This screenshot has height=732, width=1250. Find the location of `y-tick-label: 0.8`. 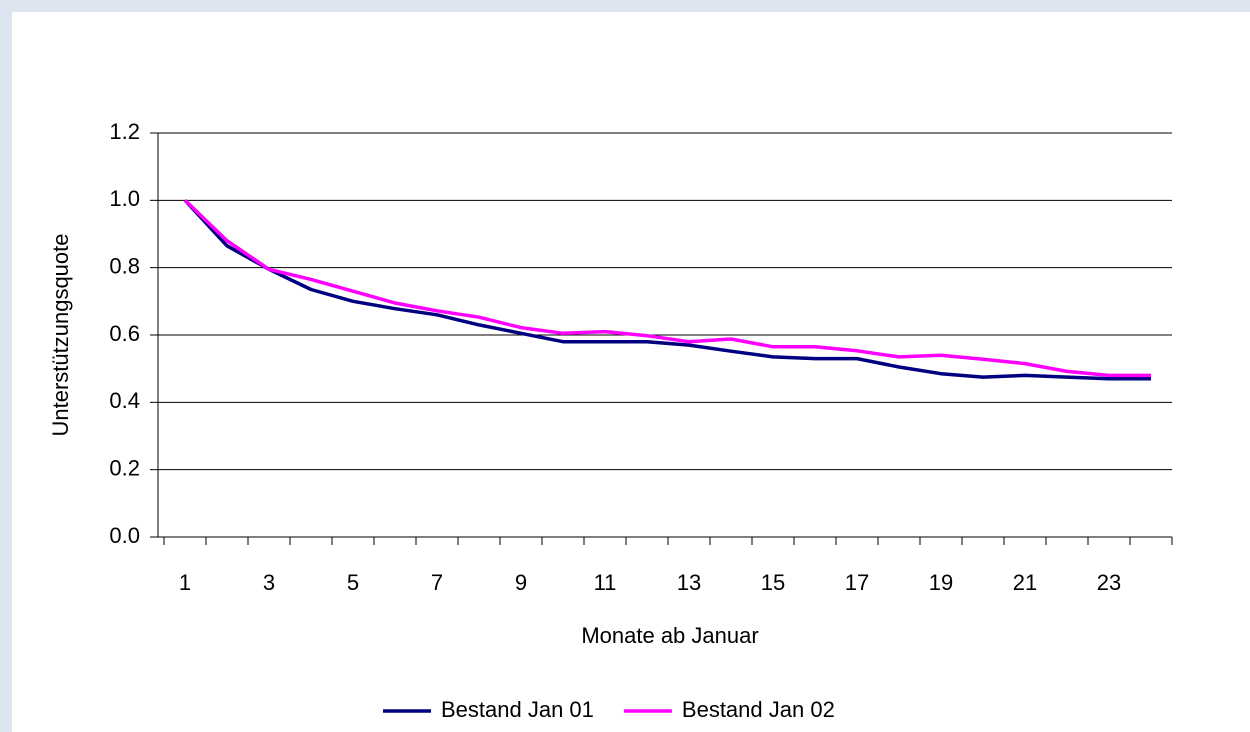

y-tick-label: 0.8 is located at coordinates (124, 265).